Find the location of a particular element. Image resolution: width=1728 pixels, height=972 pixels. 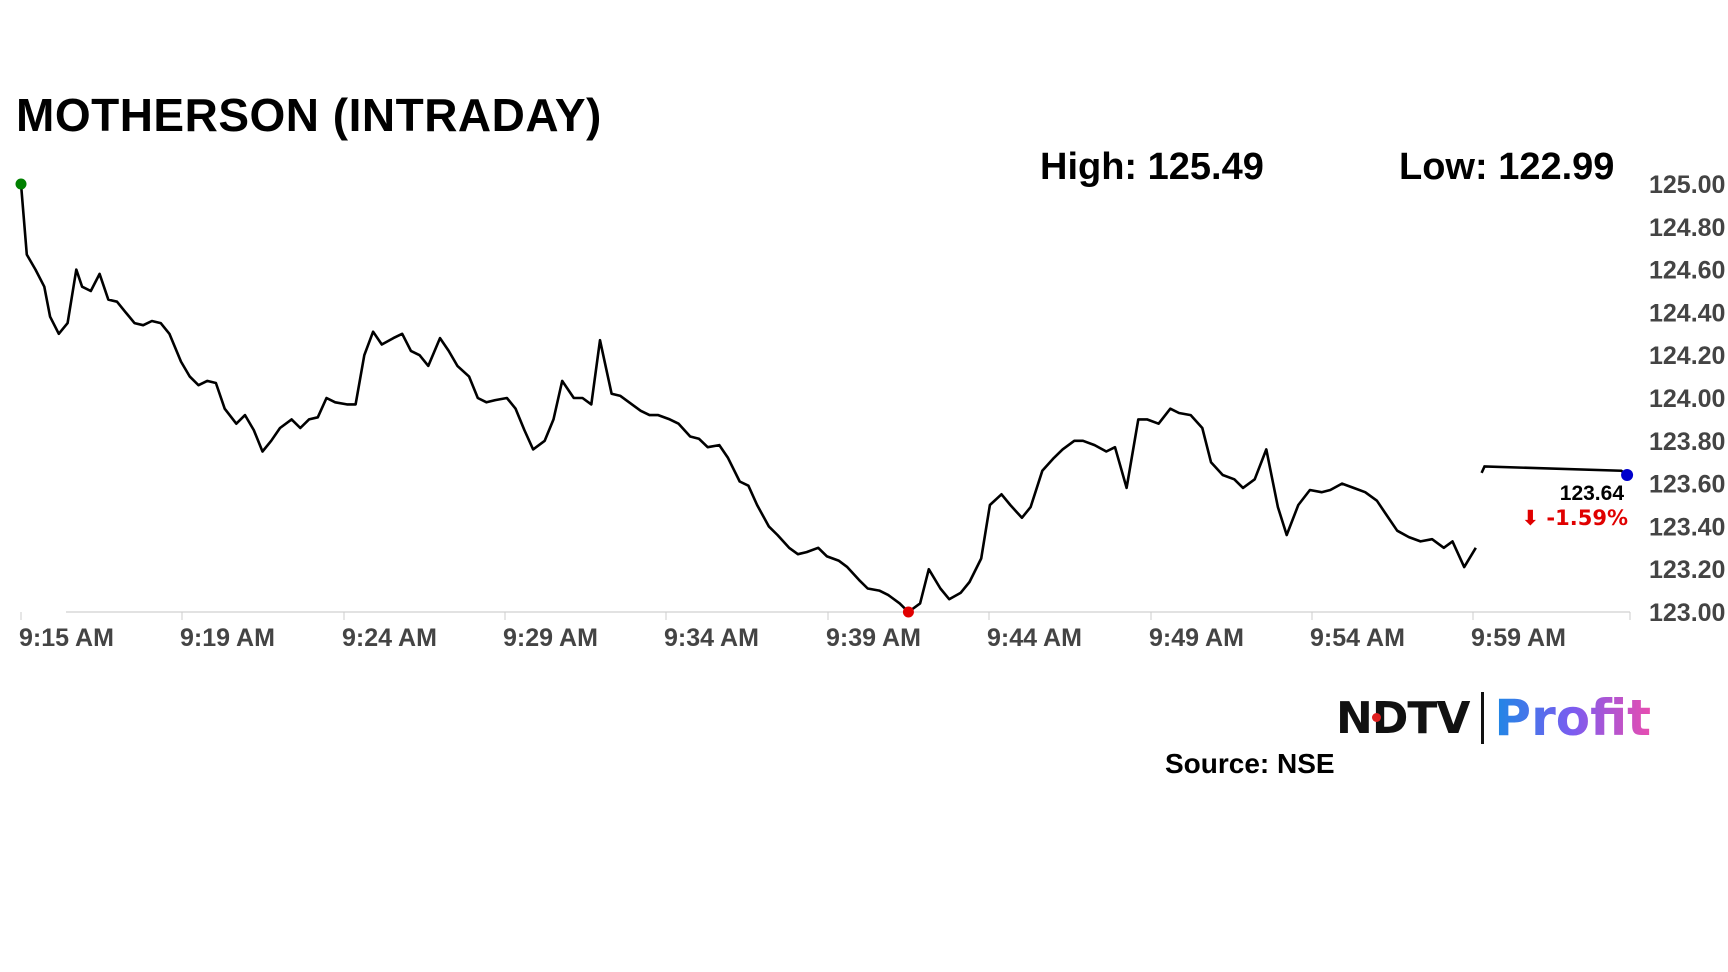

x-tick-label: 9:29 AM is located at coordinates (550, 638).